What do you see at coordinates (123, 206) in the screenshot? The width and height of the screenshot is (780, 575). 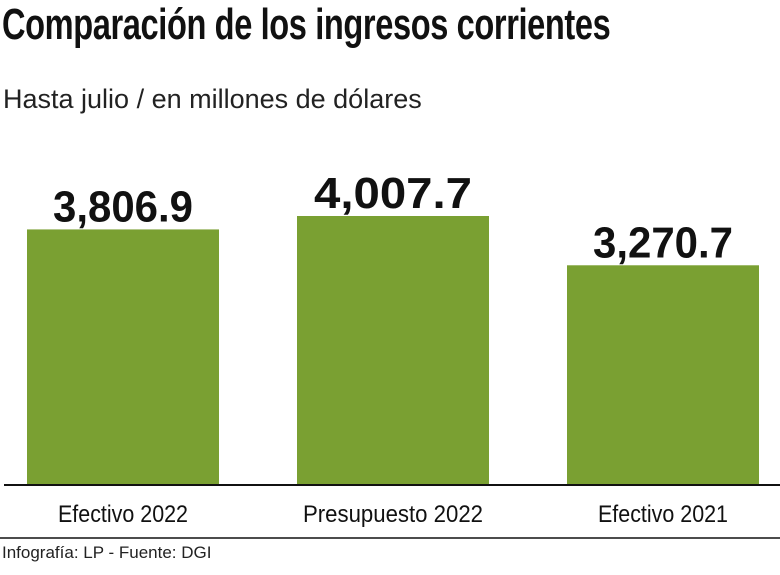 I see `data-label: 3,806.9` at bounding box center [123, 206].